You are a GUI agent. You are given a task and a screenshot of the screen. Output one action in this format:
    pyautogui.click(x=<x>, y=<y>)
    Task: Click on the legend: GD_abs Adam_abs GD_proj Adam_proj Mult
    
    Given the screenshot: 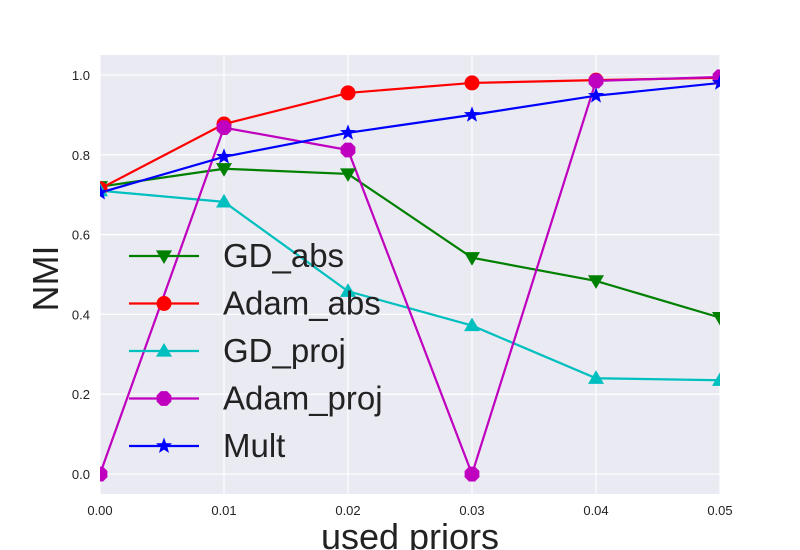 What is the action you would take?
    pyautogui.click(x=256, y=350)
    